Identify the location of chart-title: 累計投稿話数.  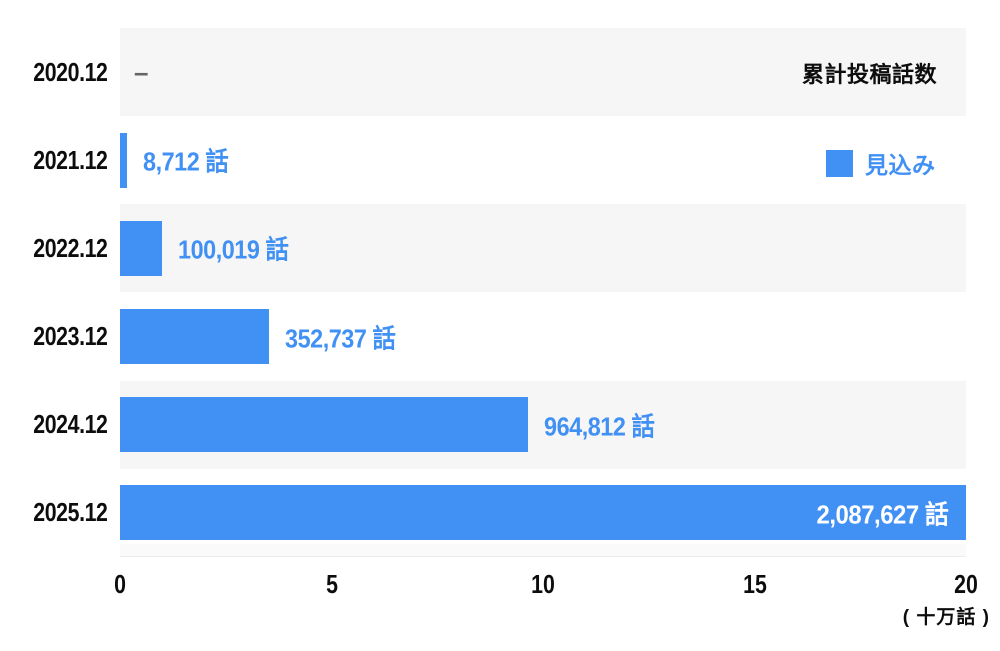
(869, 74).